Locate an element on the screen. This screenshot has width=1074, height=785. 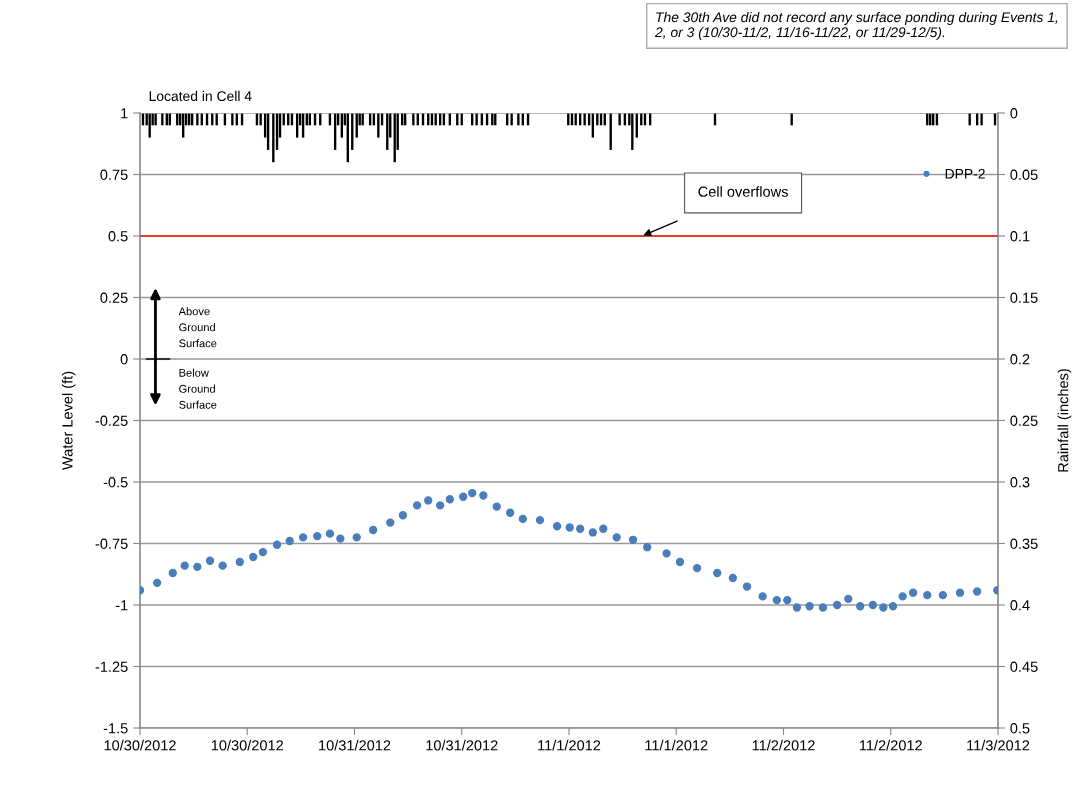
y2-tick-label: 0.25 is located at coordinates (1024, 420).